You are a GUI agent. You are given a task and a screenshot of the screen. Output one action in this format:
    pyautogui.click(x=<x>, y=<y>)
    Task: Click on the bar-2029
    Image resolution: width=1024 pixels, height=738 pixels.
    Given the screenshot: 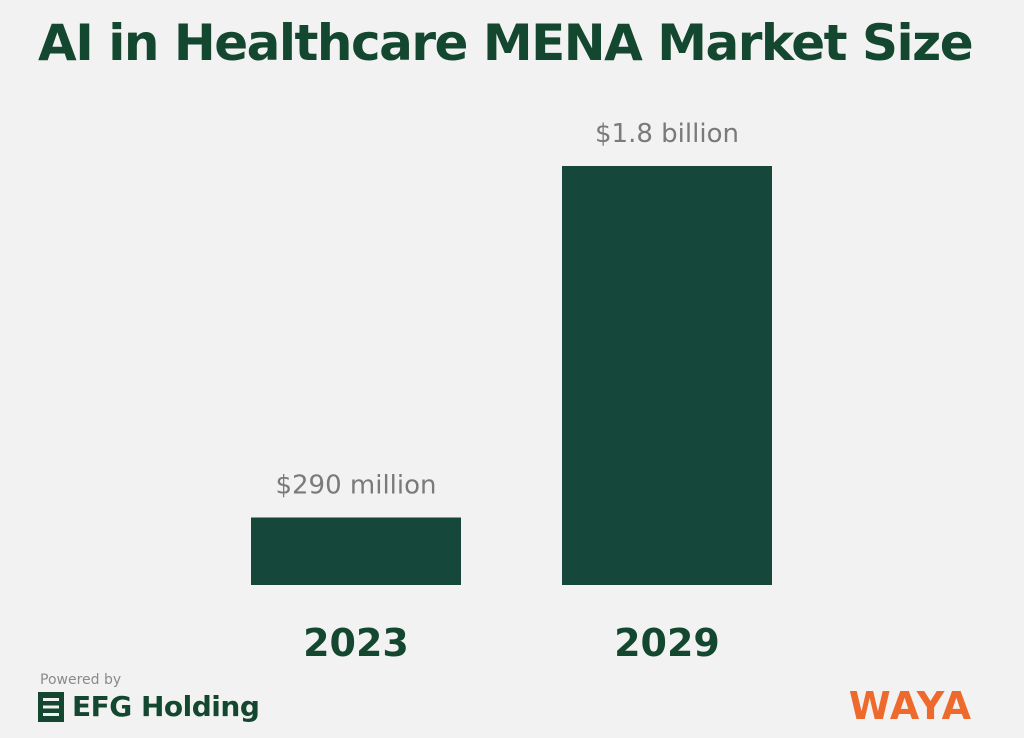 What is the action you would take?
    pyautogui.click(x=667, y=375)
    